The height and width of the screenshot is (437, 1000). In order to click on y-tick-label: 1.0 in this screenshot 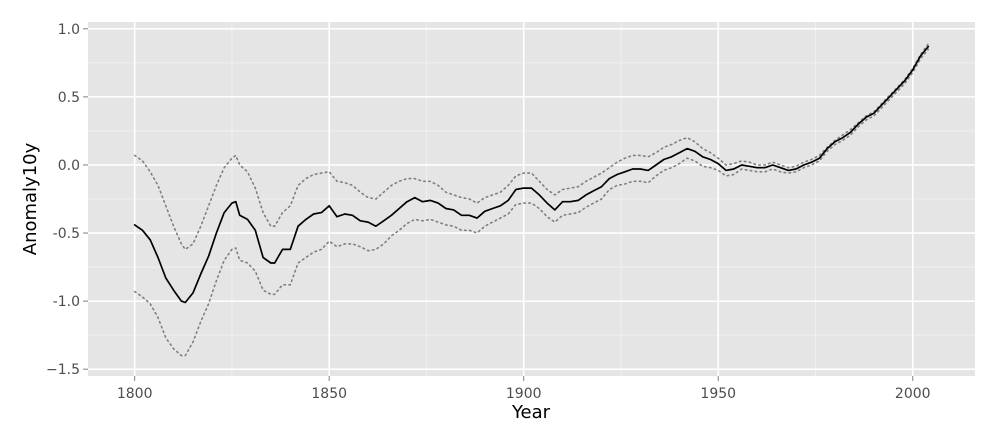, I will do `click(69, 30)`.